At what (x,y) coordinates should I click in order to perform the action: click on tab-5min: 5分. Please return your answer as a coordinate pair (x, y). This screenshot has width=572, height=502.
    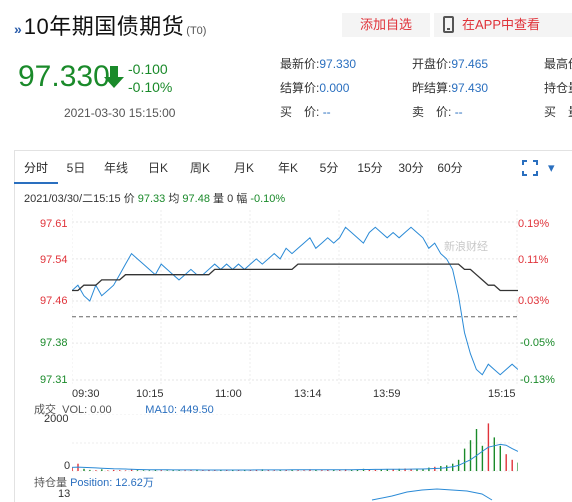
    Looking at the image, I should click on (329, 168).